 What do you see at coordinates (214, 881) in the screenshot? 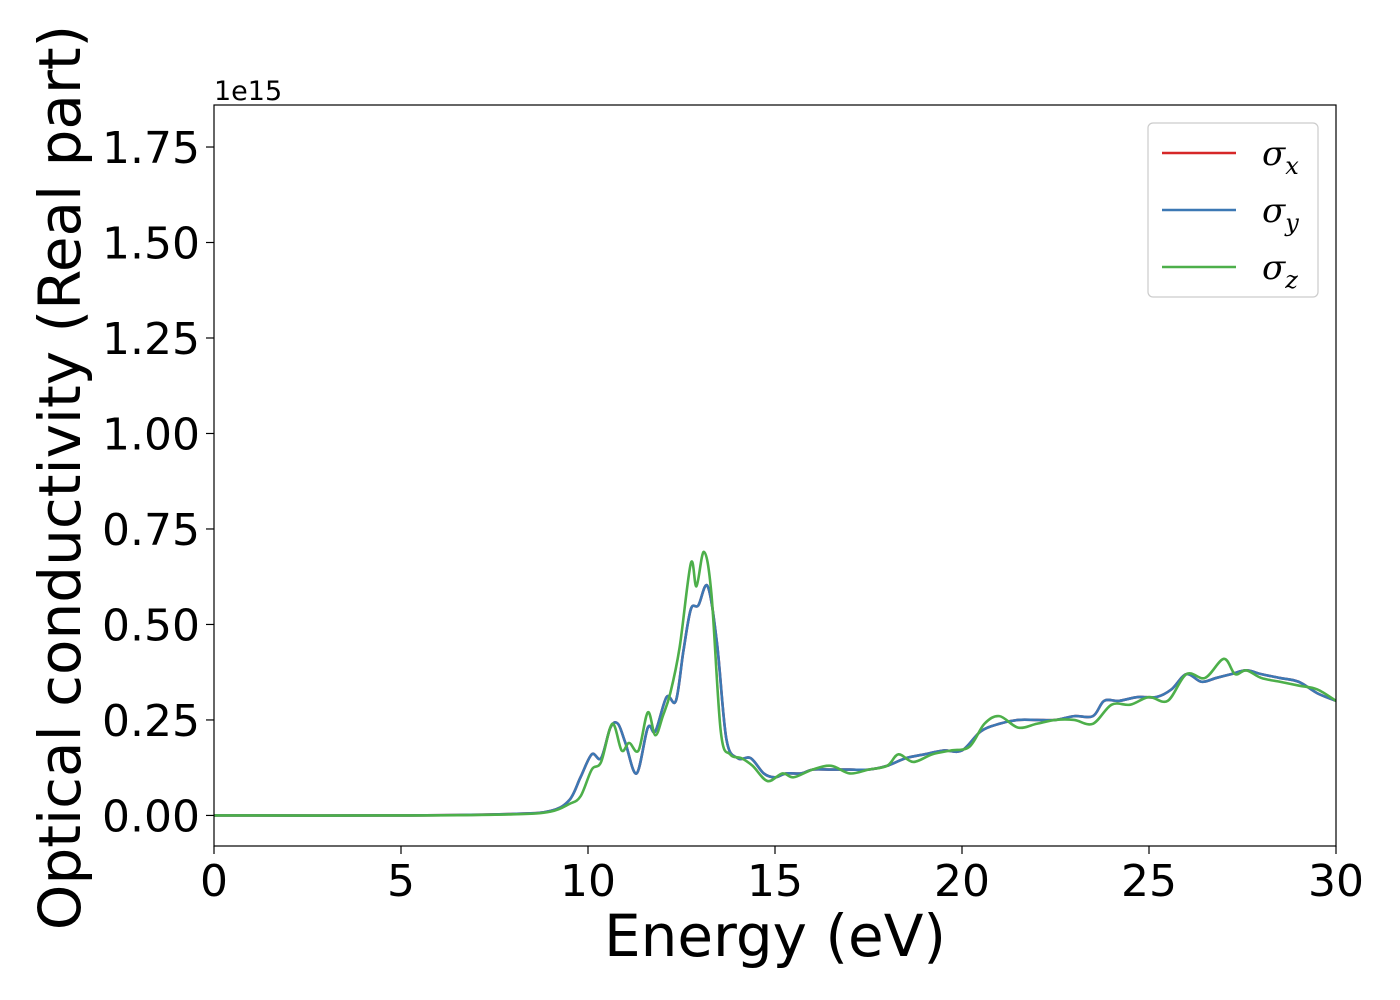
I see `x-tick-label: 0` at bounding box center [214, 881].